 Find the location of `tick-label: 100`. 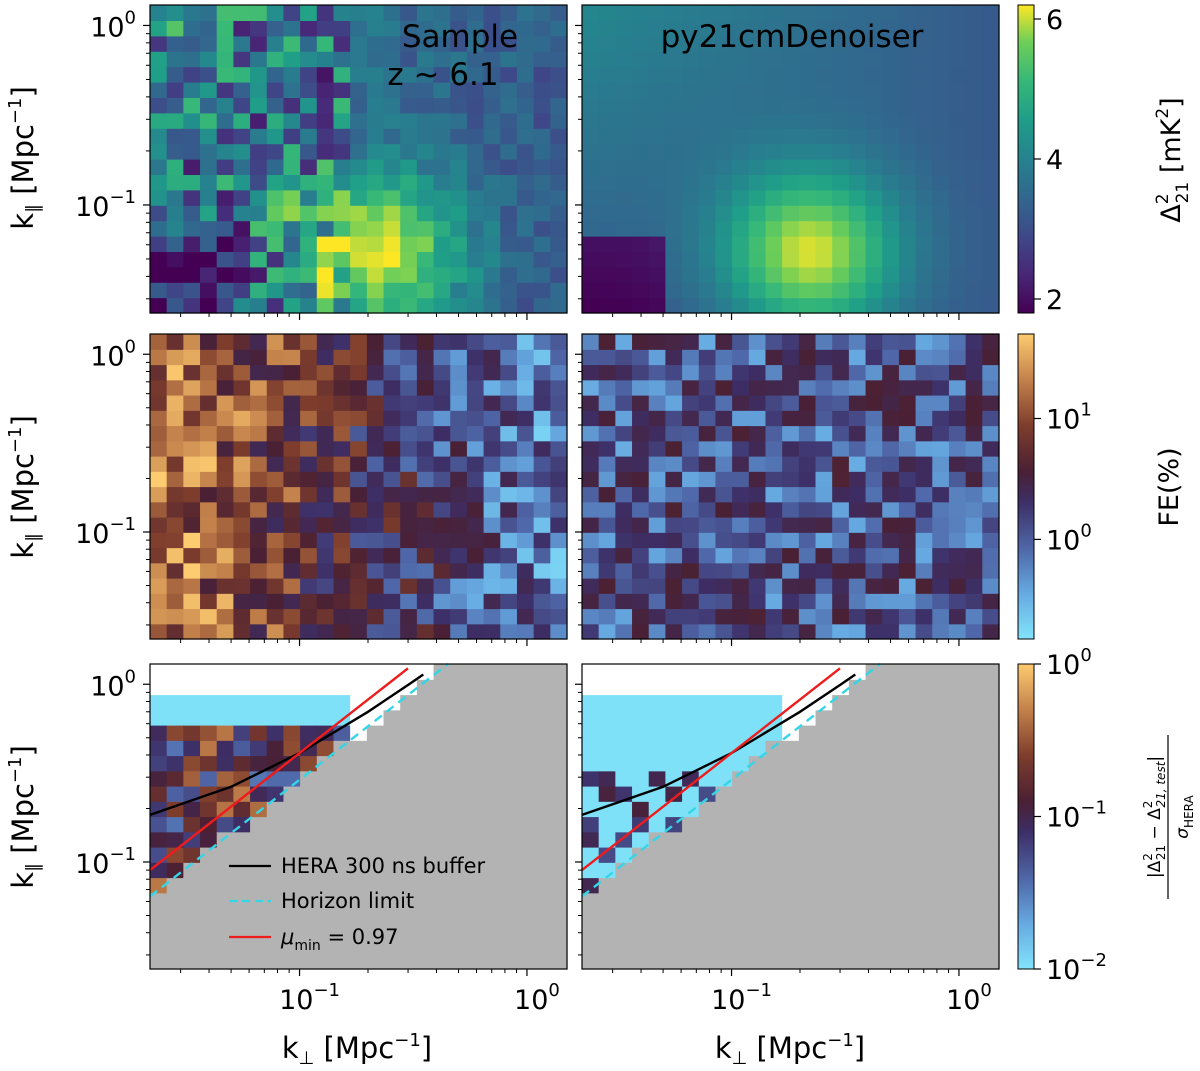

tick-label: 100 is located at coordinates (969, 998).